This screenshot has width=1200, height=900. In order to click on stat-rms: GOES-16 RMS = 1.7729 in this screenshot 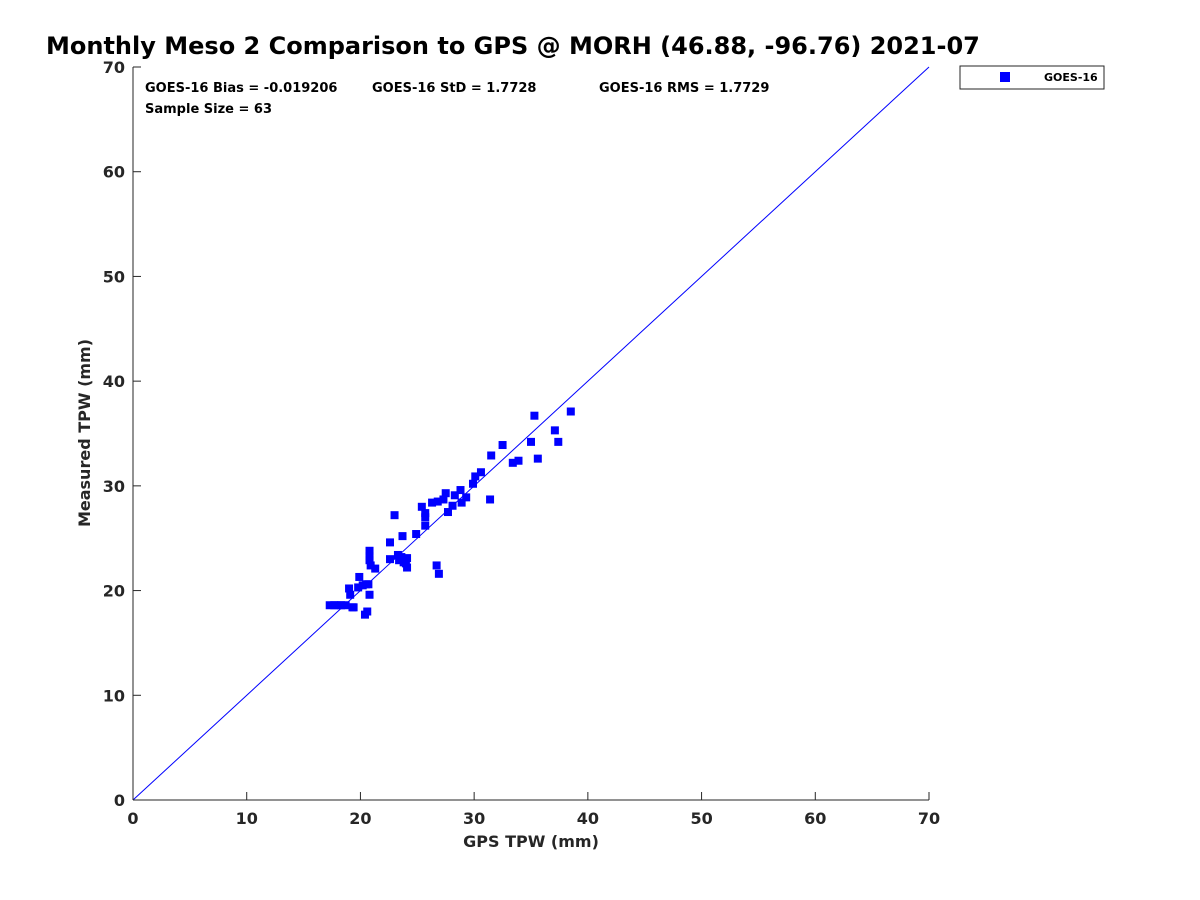, I will do `click(684, 88)`.